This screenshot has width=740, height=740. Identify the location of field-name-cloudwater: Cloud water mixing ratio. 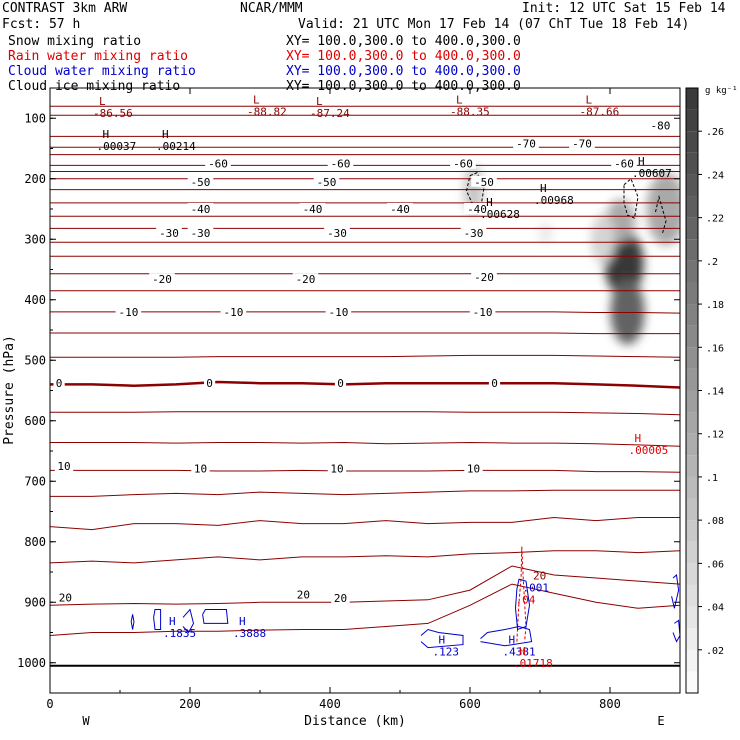
(102, 71).